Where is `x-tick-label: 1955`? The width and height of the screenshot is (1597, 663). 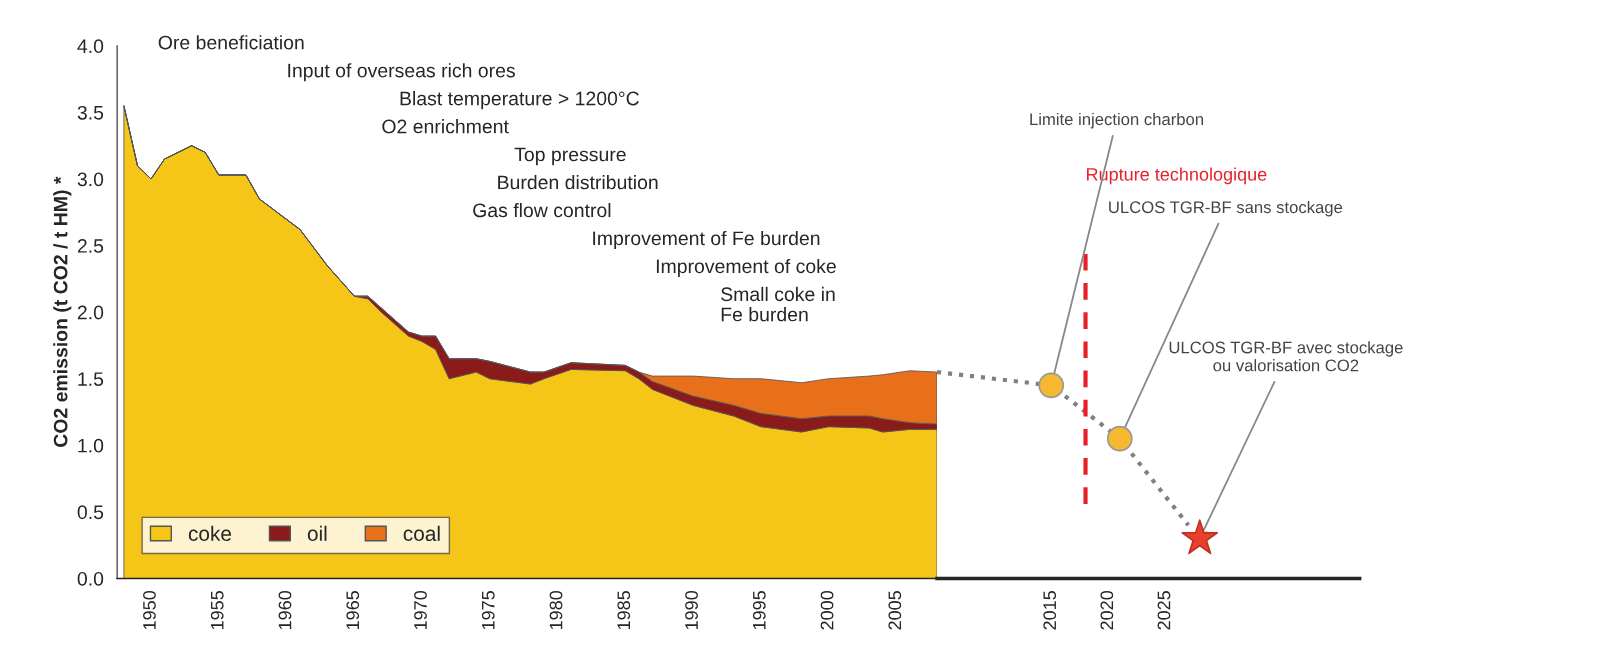
x-tick-label: 1955 is located at coordinates (217, 610).